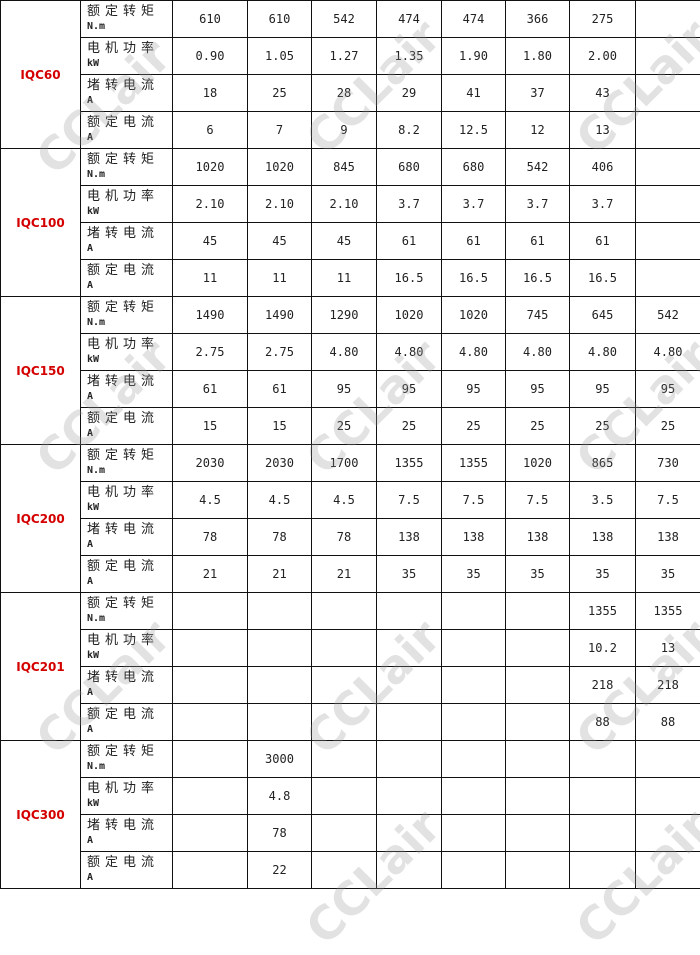 The width and height of the screenshot is (700, 955). What do you see at coordinates (603, 611) in the screenshot?
I see `value-cell: 1355` at bounding box center [603, 611].